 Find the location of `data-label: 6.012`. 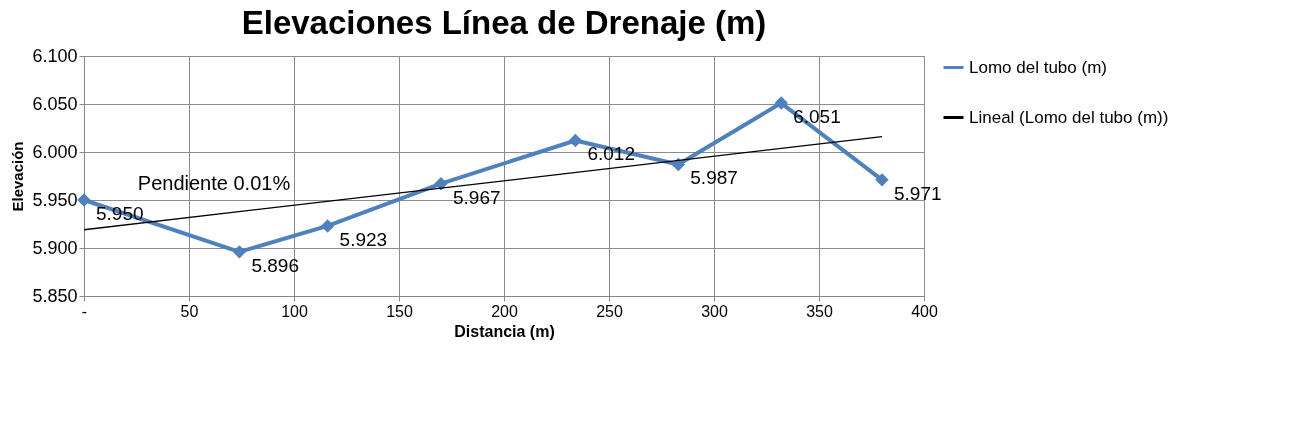

data-label: 6.012 is located at coordinates (611, 154).